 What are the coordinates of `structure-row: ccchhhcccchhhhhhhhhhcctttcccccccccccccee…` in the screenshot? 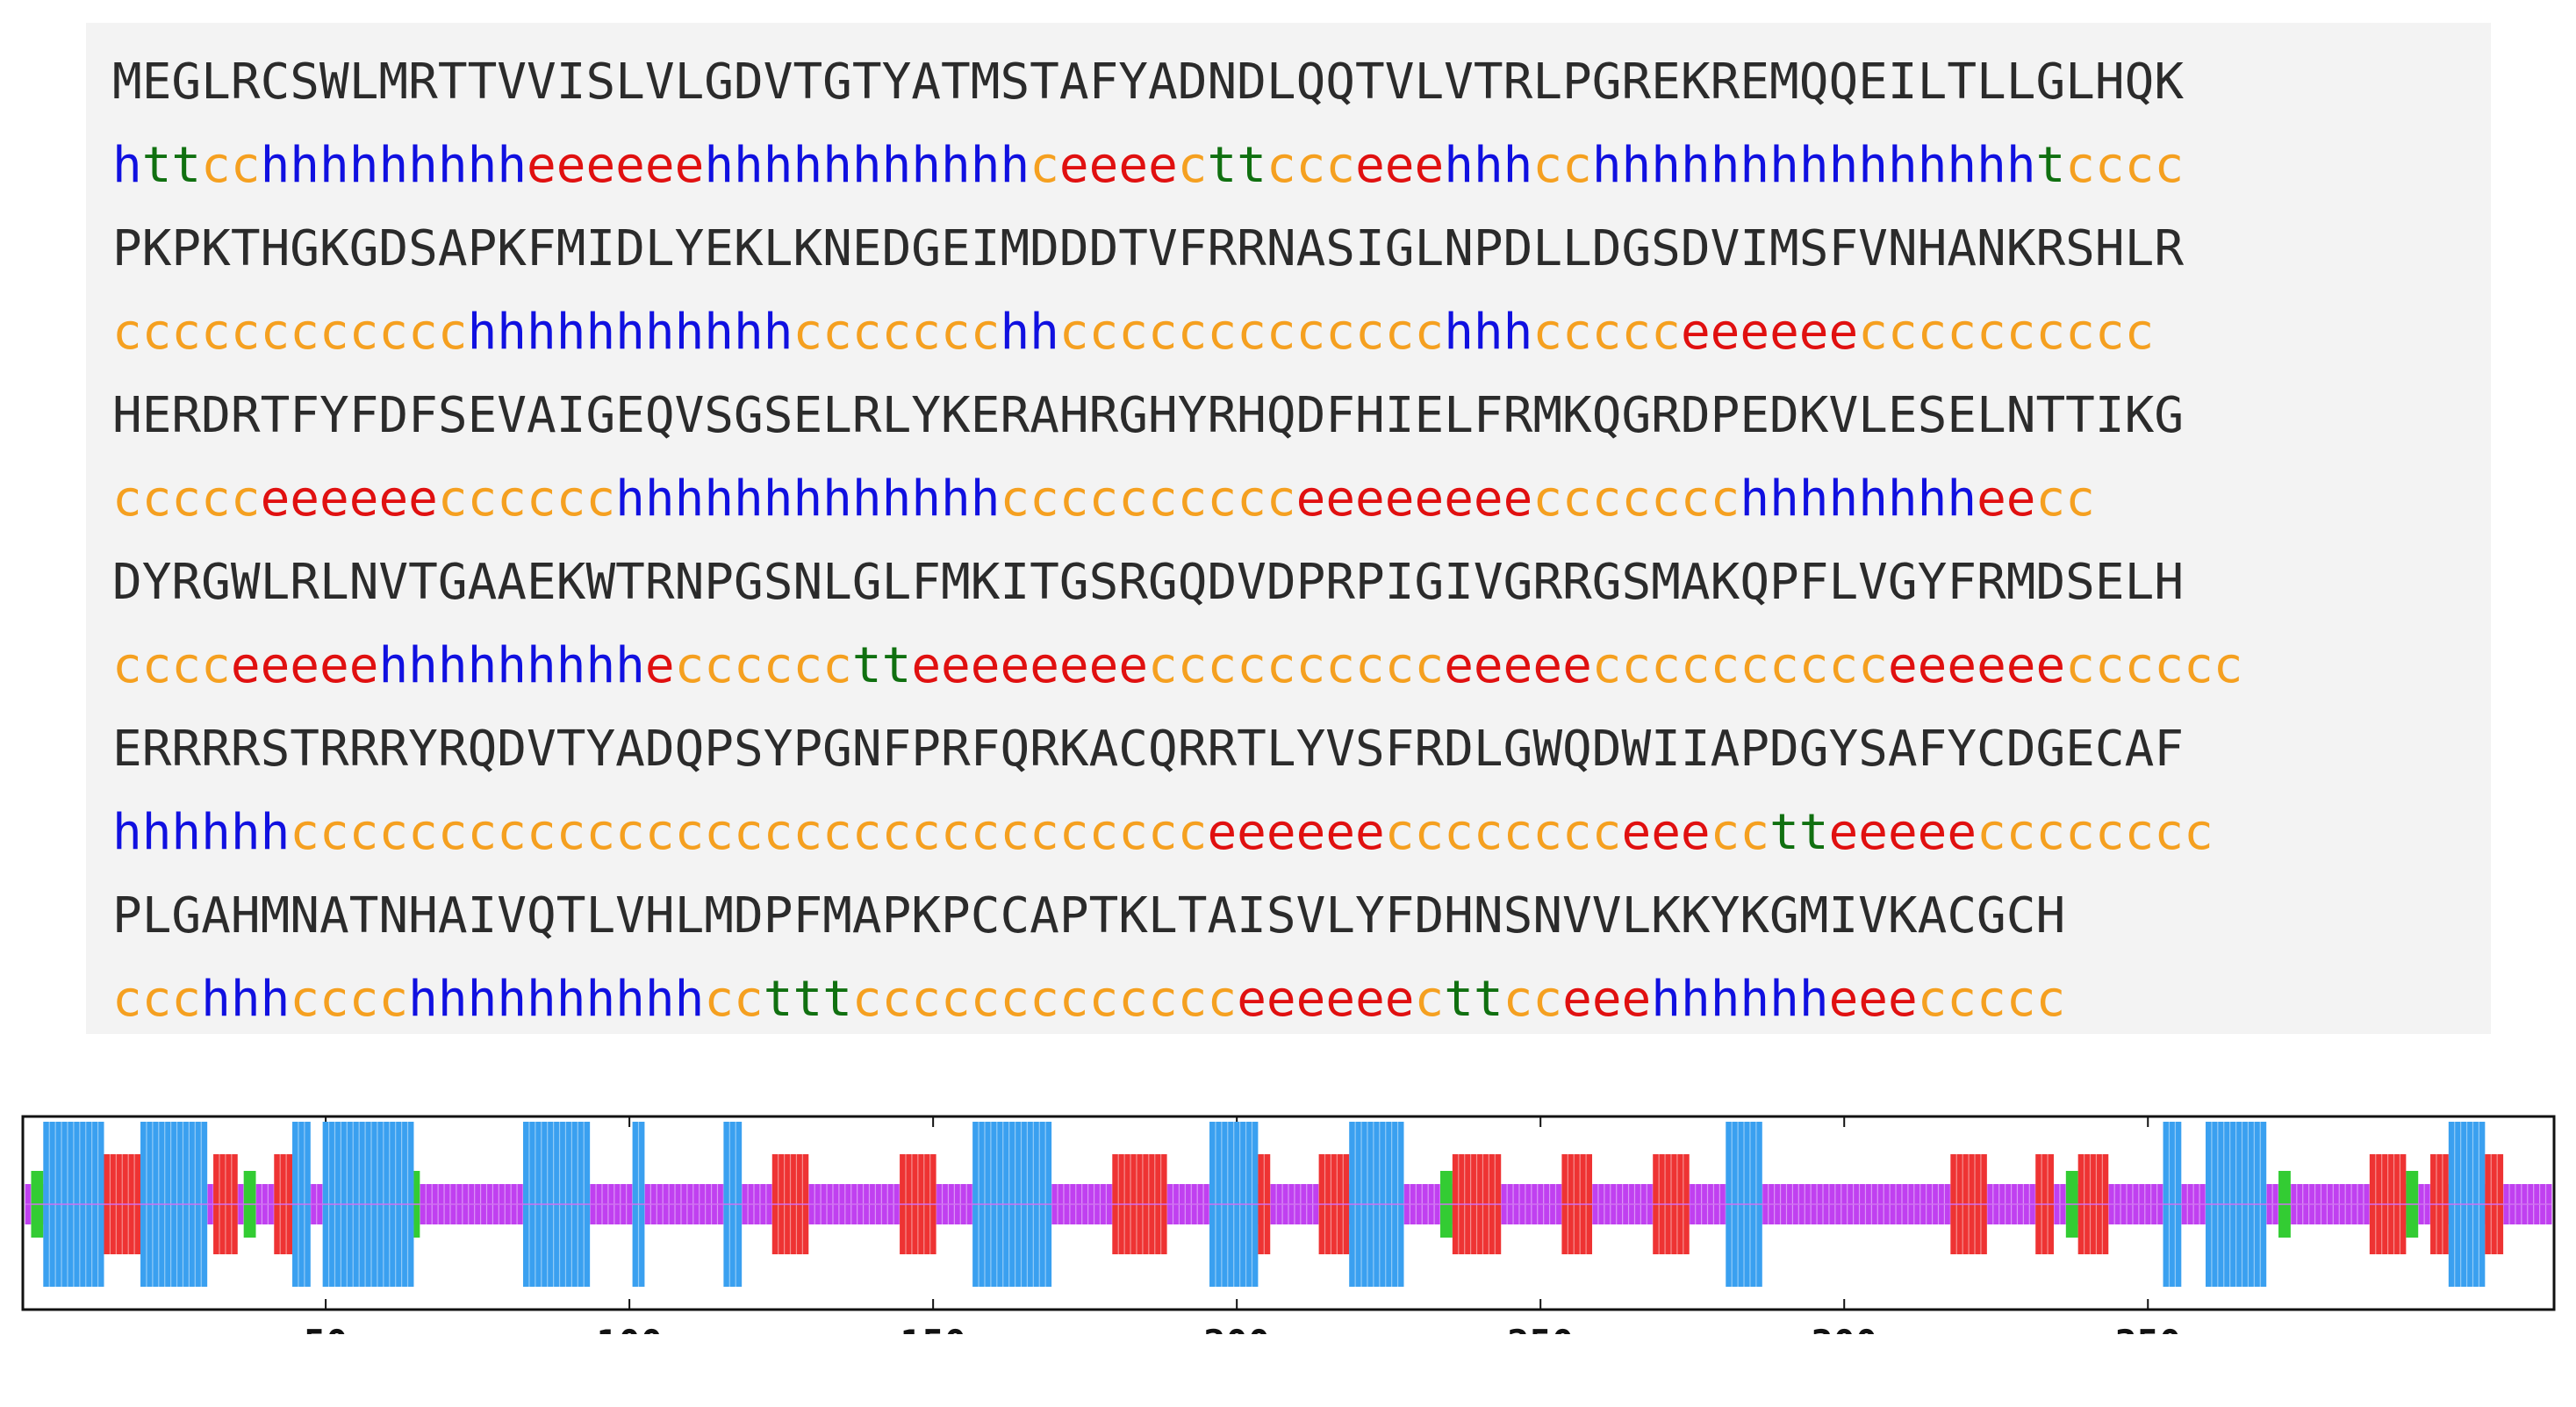 It's located at (1177, 999).